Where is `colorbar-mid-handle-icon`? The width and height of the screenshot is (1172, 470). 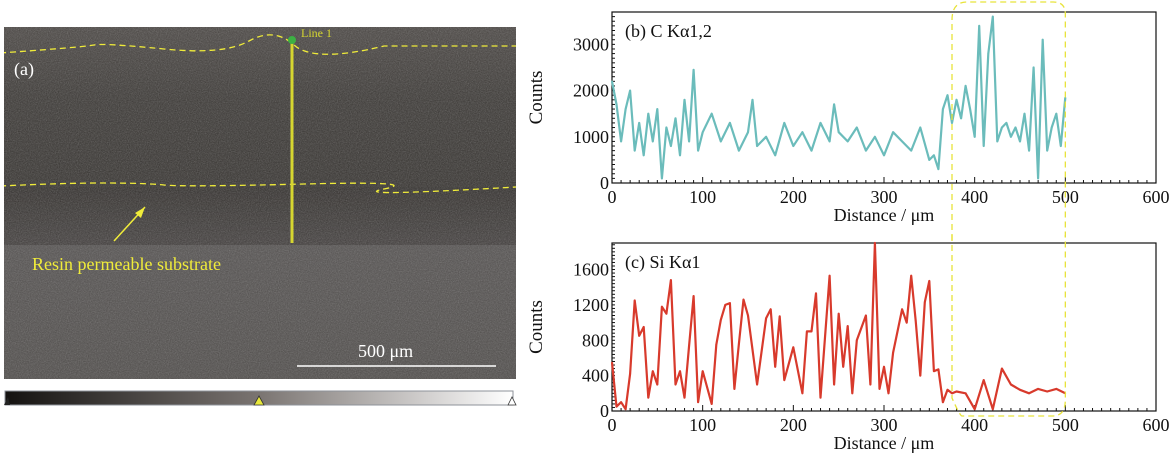 colorbar-mid-handle-icon is located at coordinates (259, 400).